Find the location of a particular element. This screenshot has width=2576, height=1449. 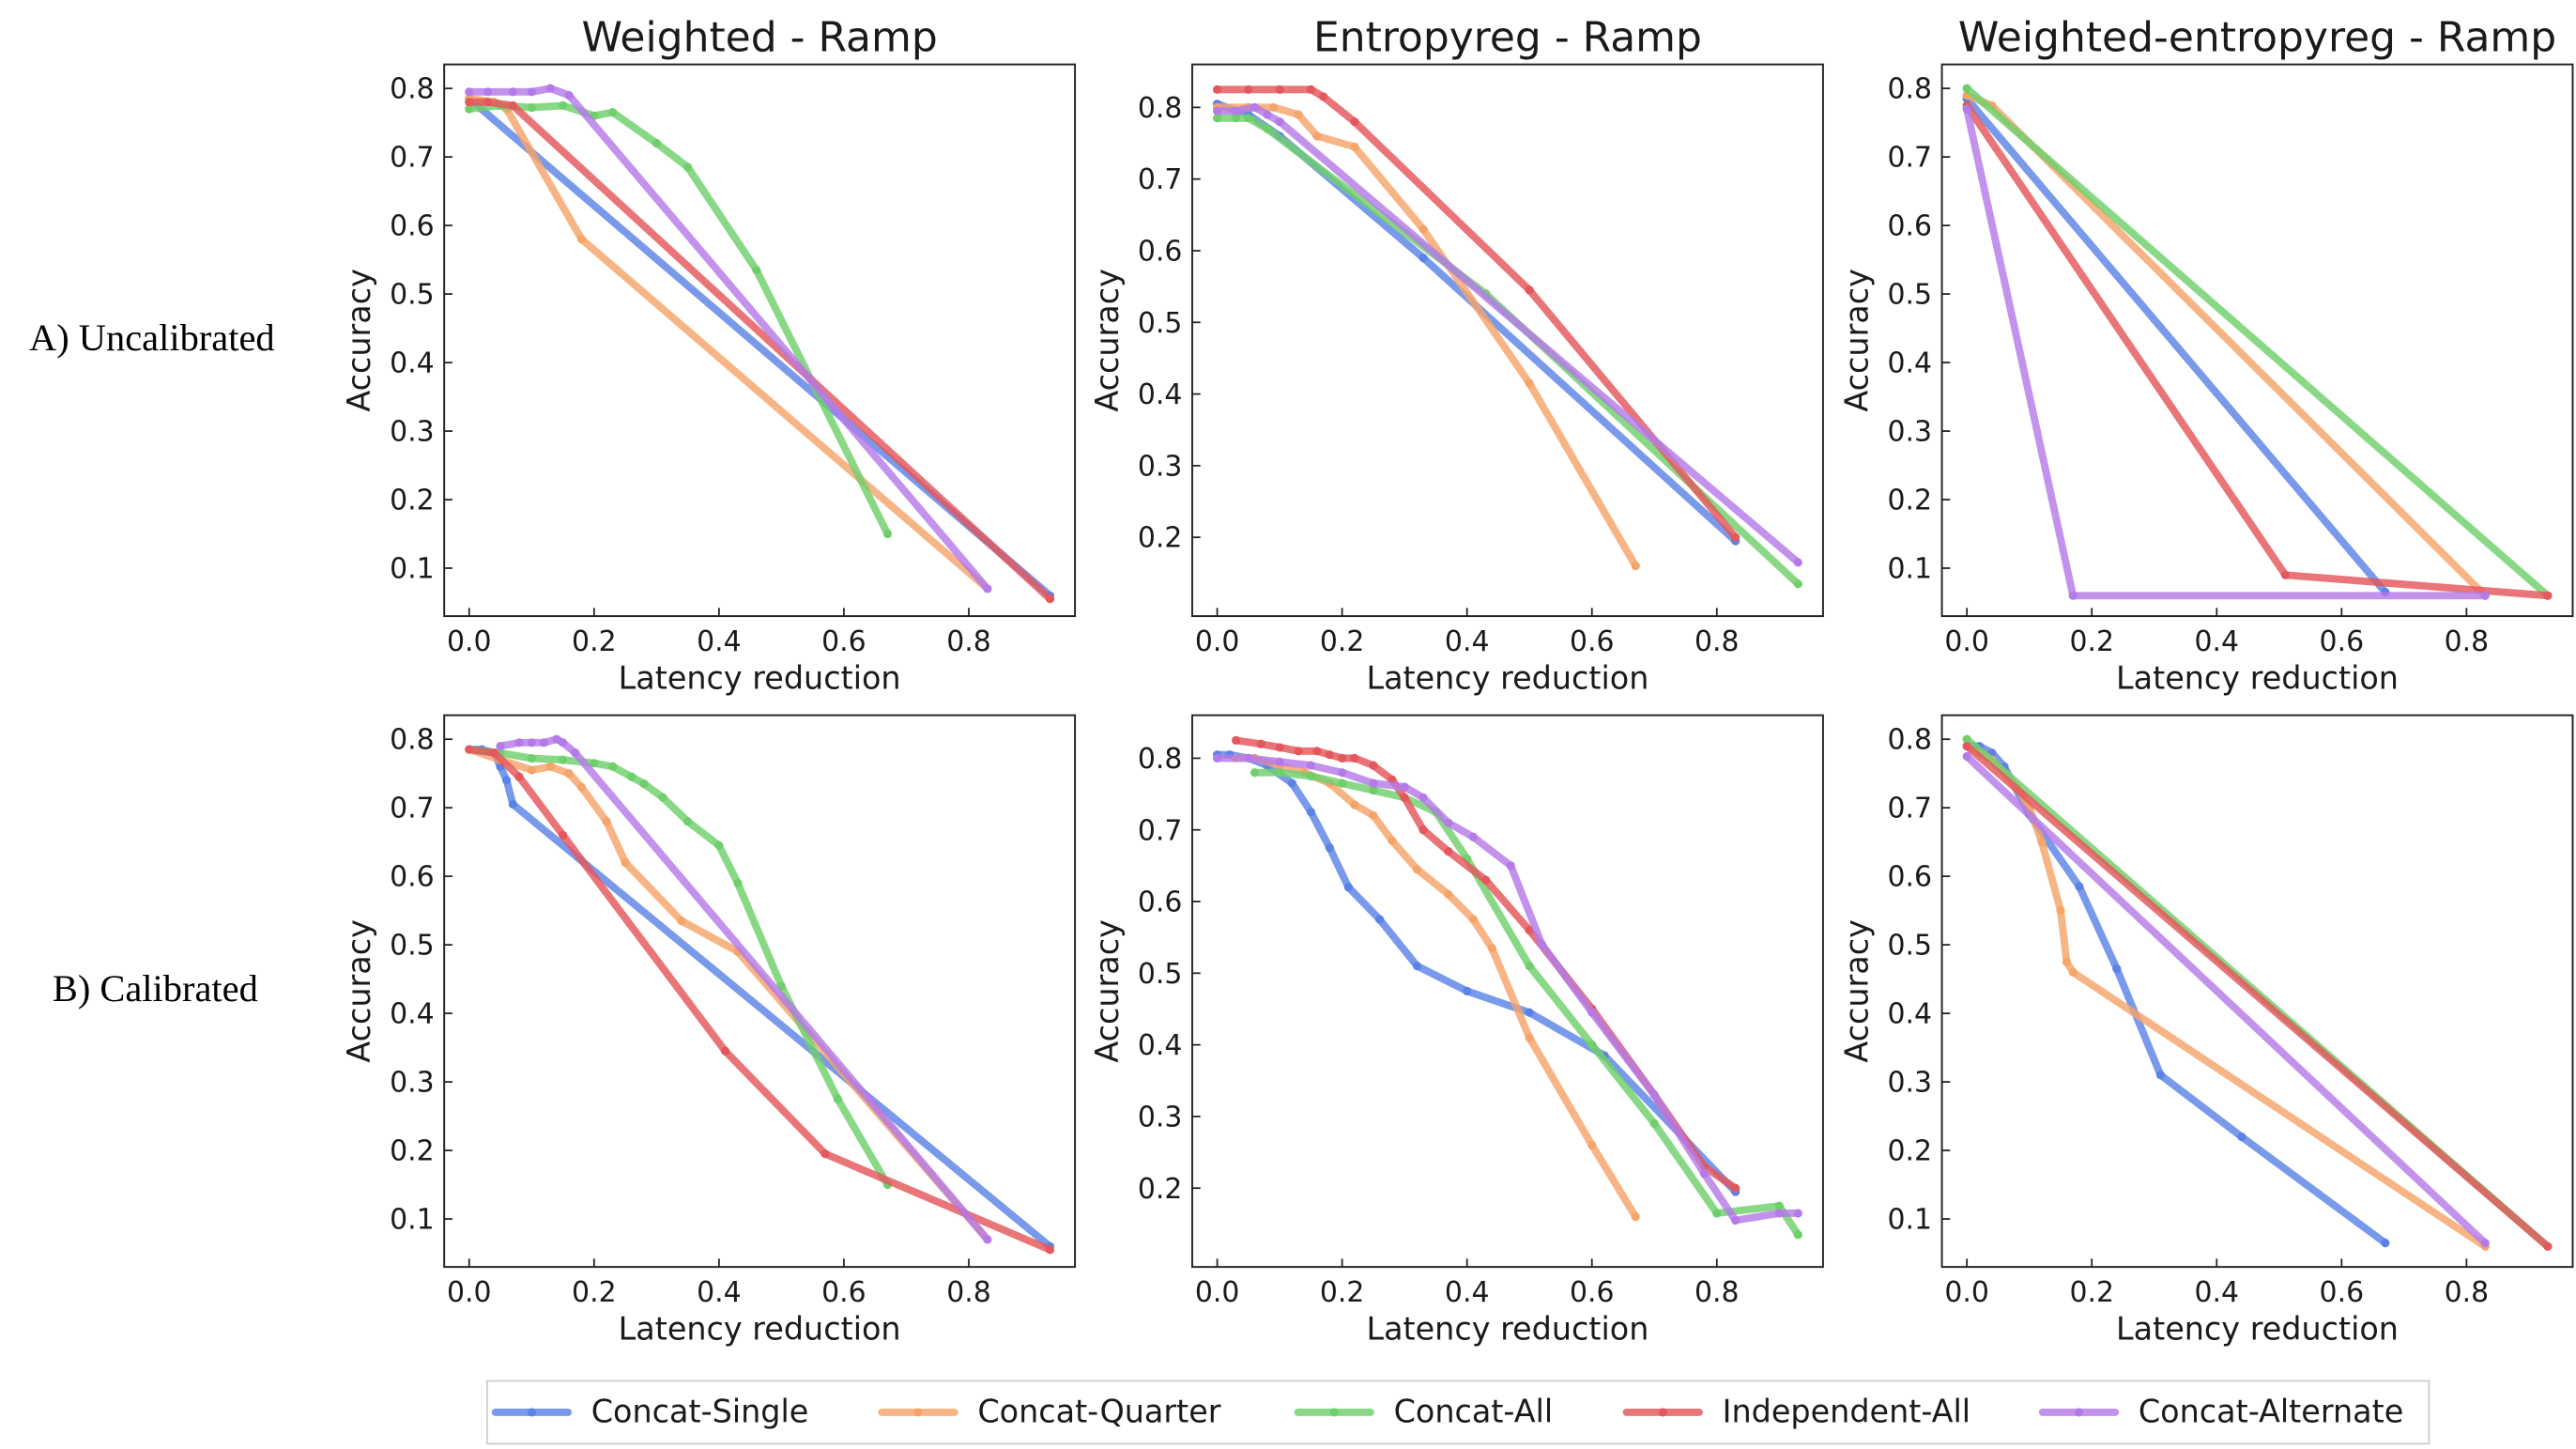

legend-item-concat-single: Concat-Single is located at coordinates (650, 1411).